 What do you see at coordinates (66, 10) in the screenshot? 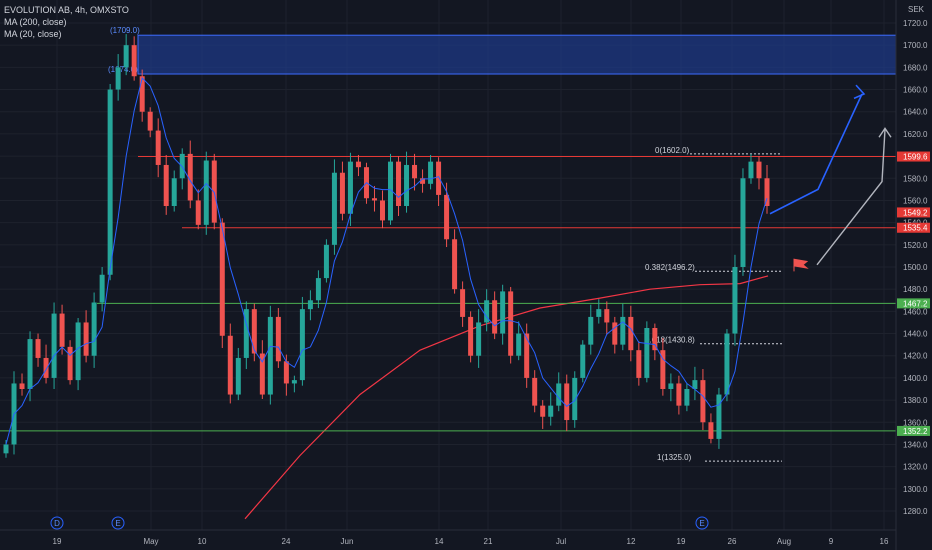
I see `legend-symbol-title: EVOLUTION AB, 4h, OMXSTO` at bounding box center [66, 10].